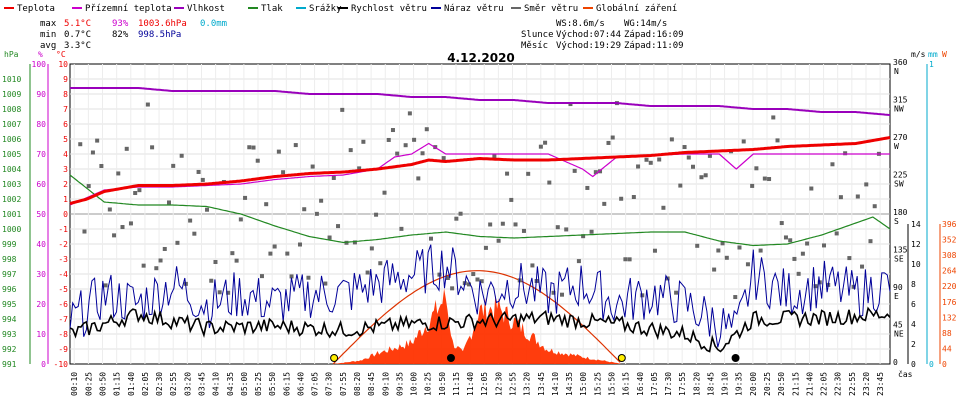 Image resolution: width=966 pixels, height=400 pixels. Describe the element at coordinates (88, 384) in the screenshot. I see `x-tick-label: 00:25` at that location.